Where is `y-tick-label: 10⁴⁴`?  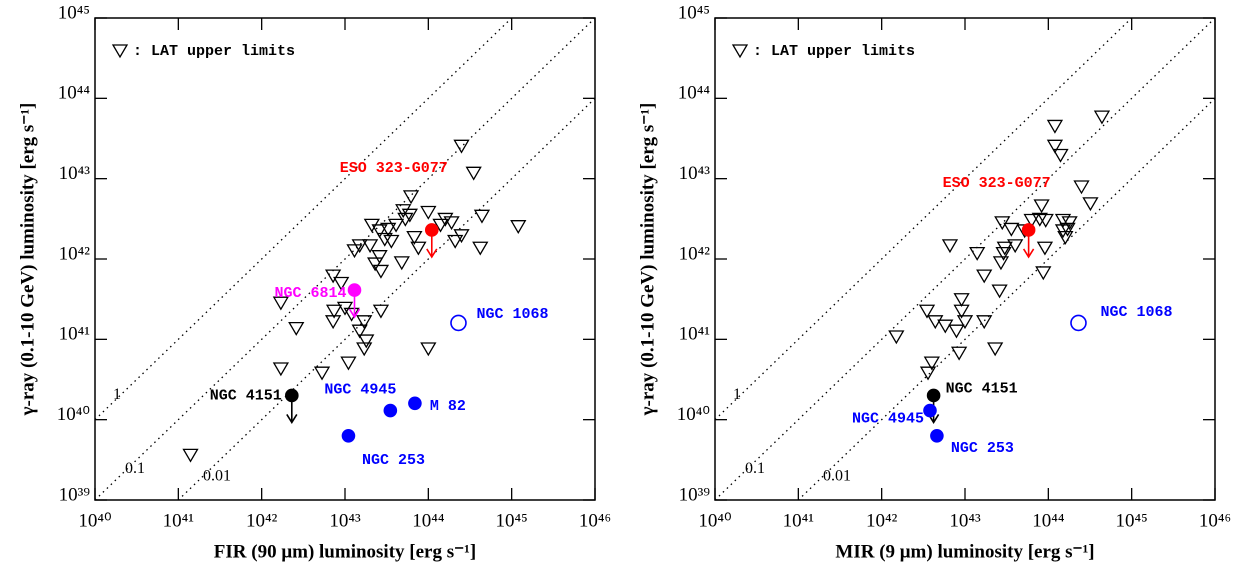 y-tick-label: 10⁴⁴ is located at coordinates (694, 93).